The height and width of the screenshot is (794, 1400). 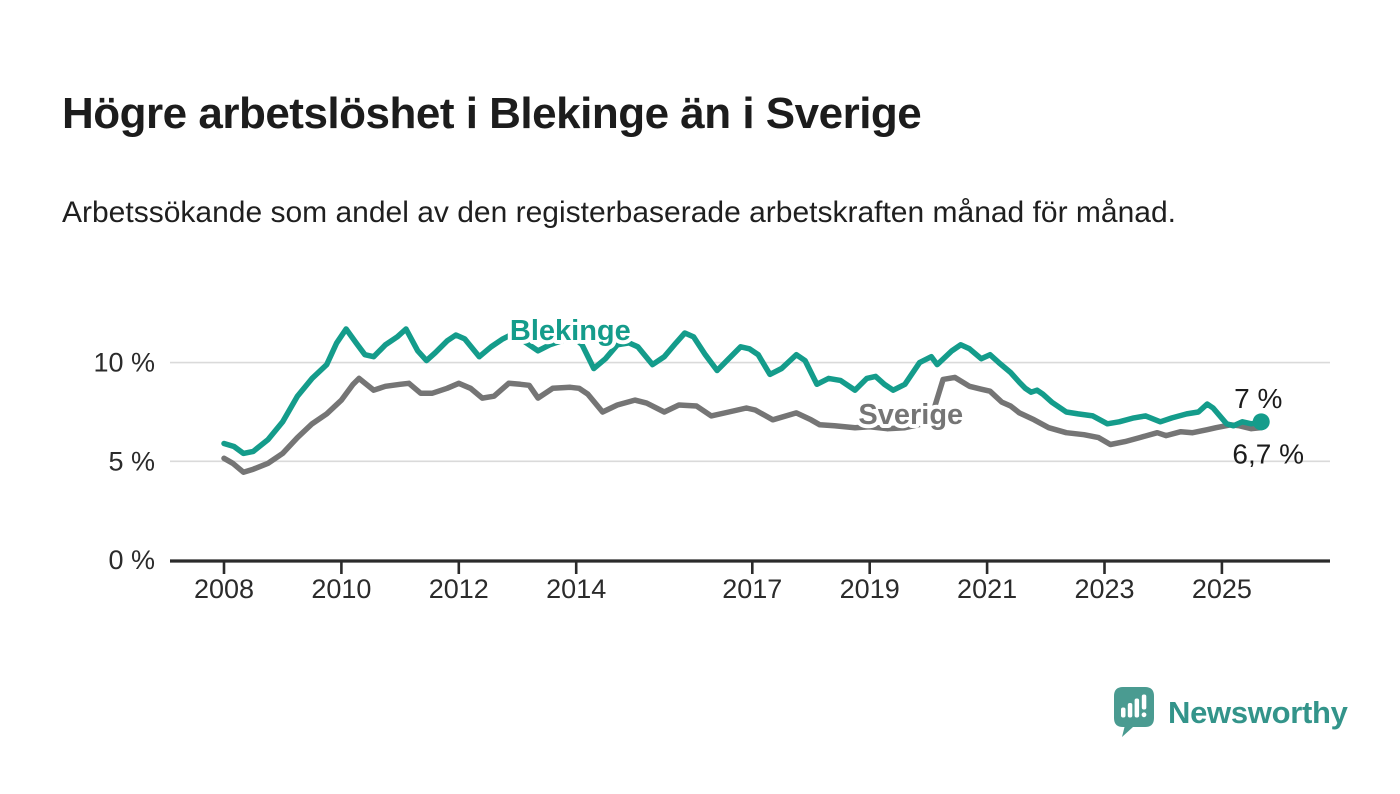 I want to click on x-tick-label: 2021, so click(x=987, y=589).